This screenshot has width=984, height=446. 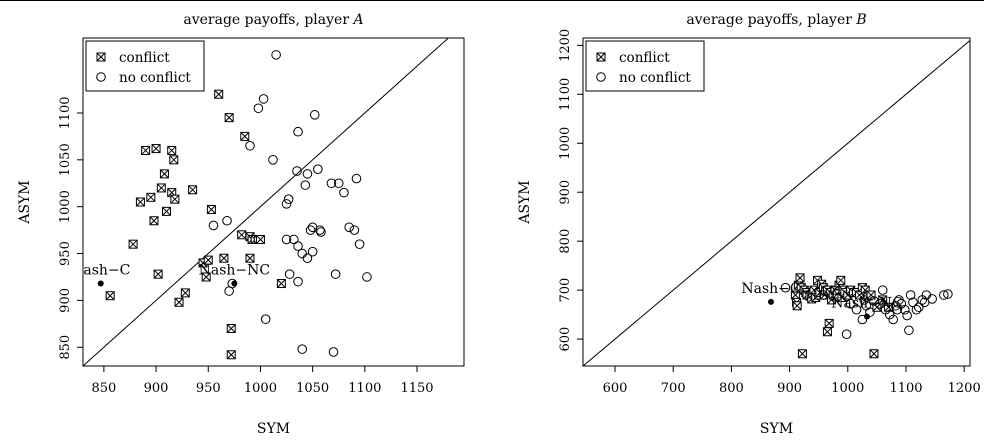 I want to click on x-tick-label: 1000, so click(x=847, y=388).